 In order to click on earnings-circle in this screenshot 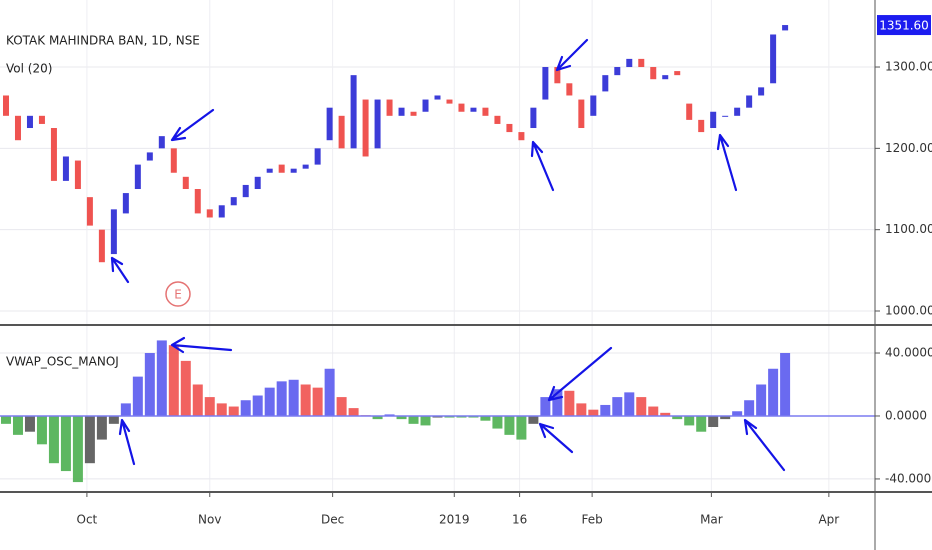, I will do `click(178, 294)`.